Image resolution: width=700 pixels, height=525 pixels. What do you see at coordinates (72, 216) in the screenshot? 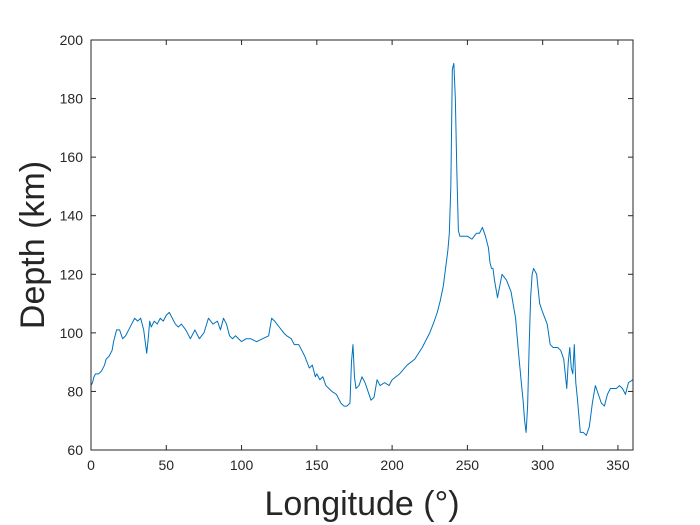
I see `y-tick-label: 140` at bounding box center [72, 216].